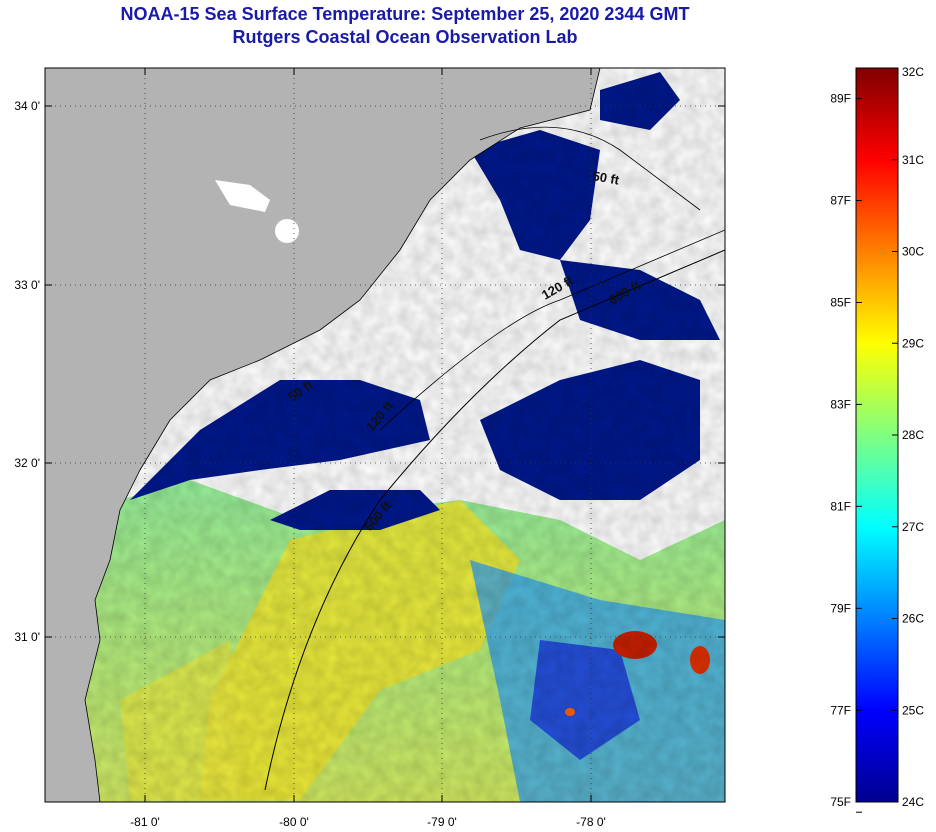  I want to click on contour-50ft, so click(590, 168).